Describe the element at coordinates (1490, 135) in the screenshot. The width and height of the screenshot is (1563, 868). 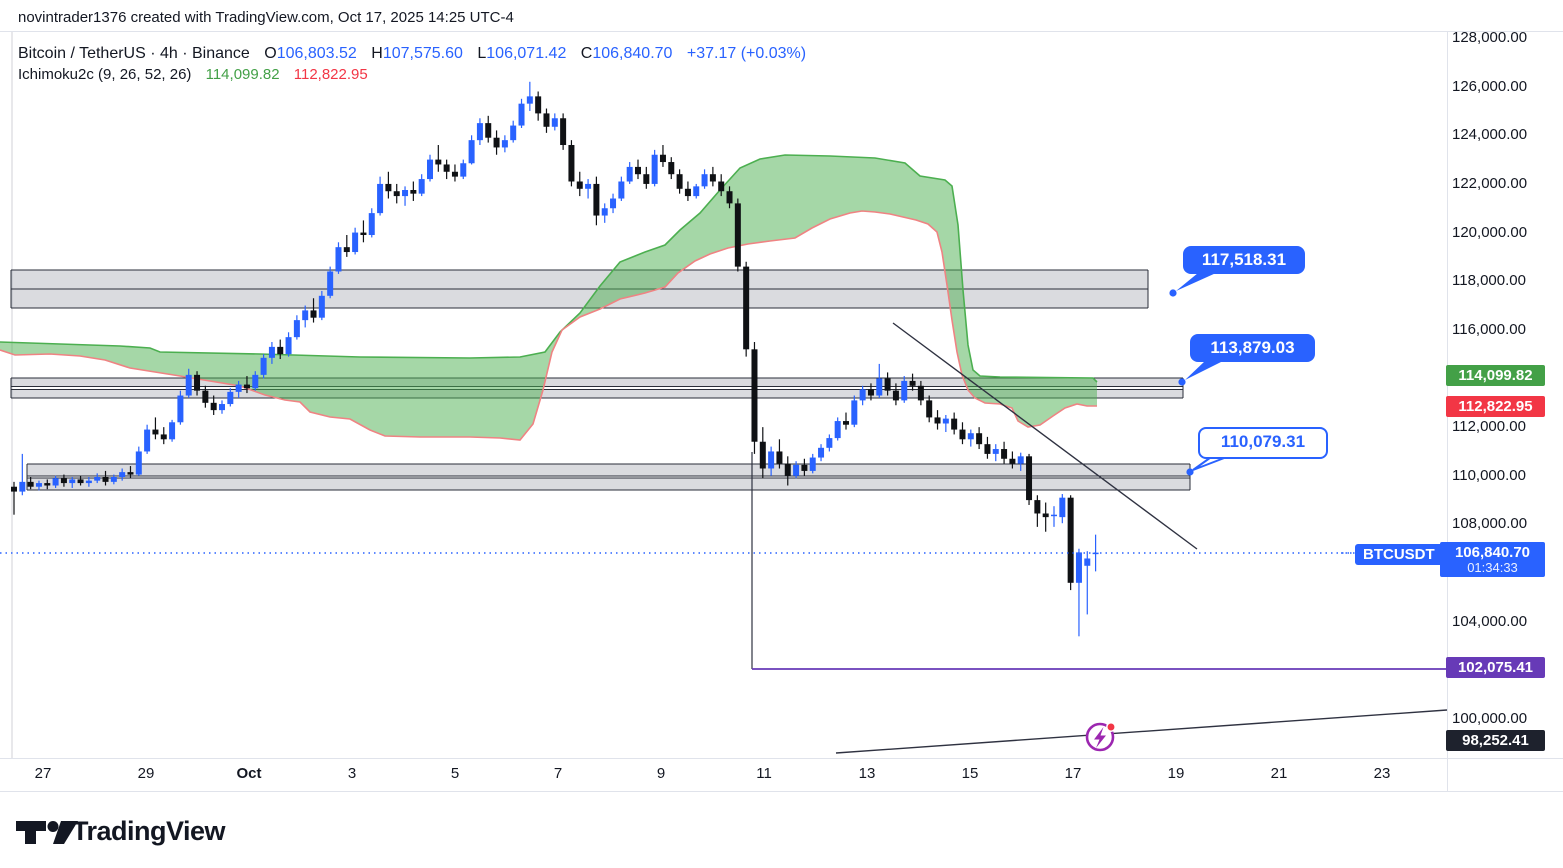
I see `price-tick: 124,000.00` at that location.